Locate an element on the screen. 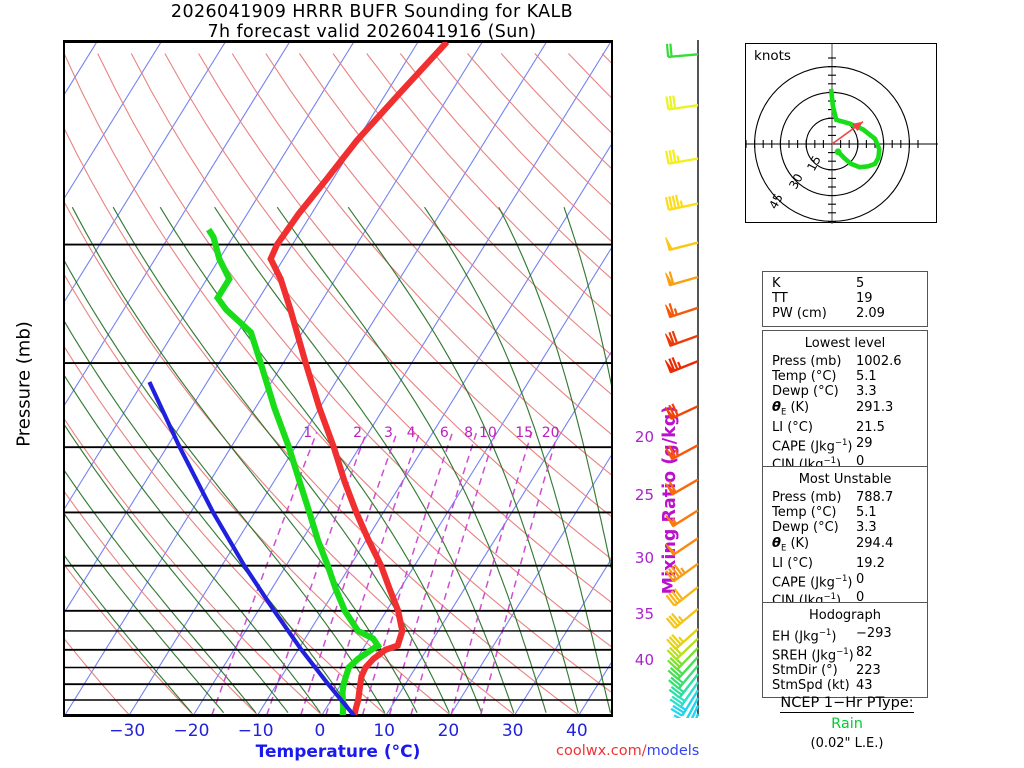 This screenshot has height=768, width=1024. most-unstable-value: 5.1 is located at coordinates (866, 513).